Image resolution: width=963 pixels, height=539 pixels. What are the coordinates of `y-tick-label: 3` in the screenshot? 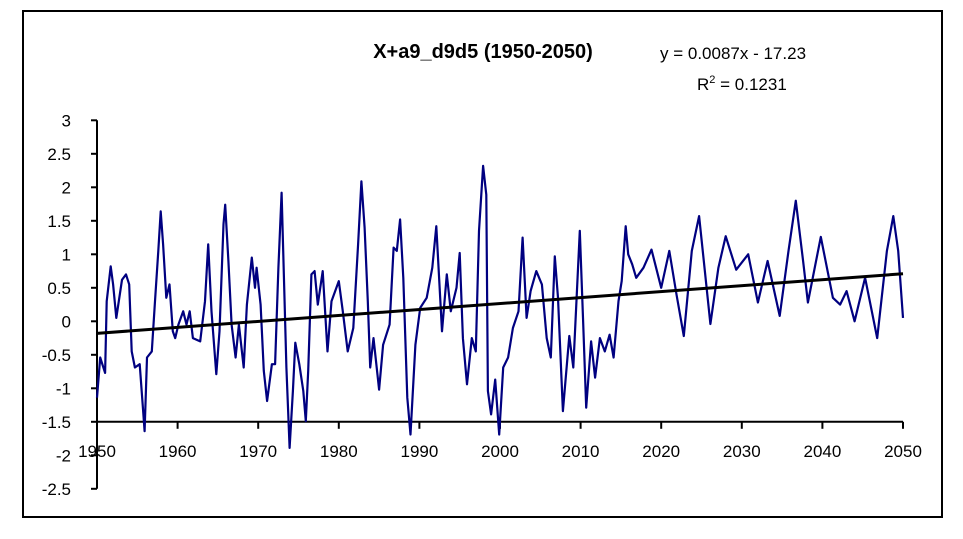 It's located at (66, 120).